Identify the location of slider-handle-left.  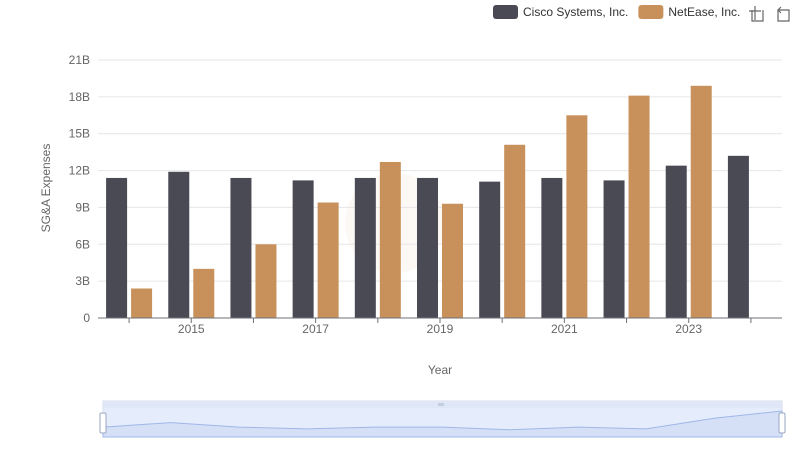
(103, 423).